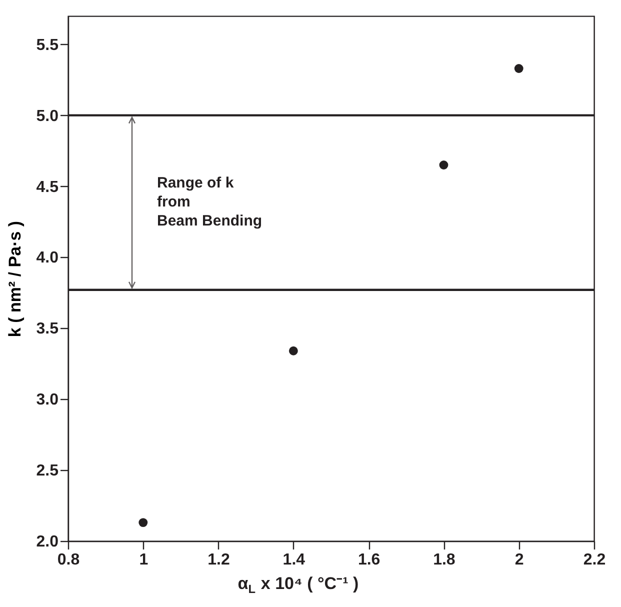  I want to click on y-tick-label: 4.5, so click(47, 187).